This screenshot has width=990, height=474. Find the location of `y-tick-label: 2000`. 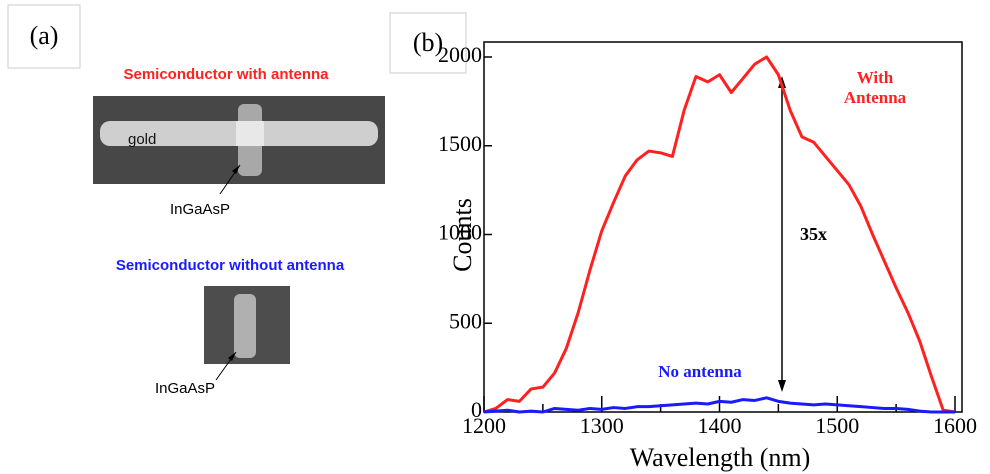

y-tick-label: 2000 is located at coordinates (460, 54).